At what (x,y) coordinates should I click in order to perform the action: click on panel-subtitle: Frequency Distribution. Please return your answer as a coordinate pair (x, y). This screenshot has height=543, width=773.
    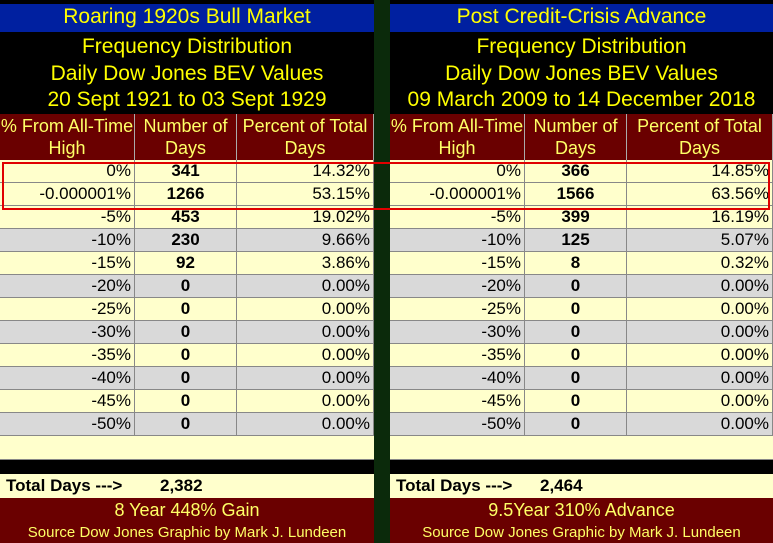
    Looking at the image, I should click on (581, 46).